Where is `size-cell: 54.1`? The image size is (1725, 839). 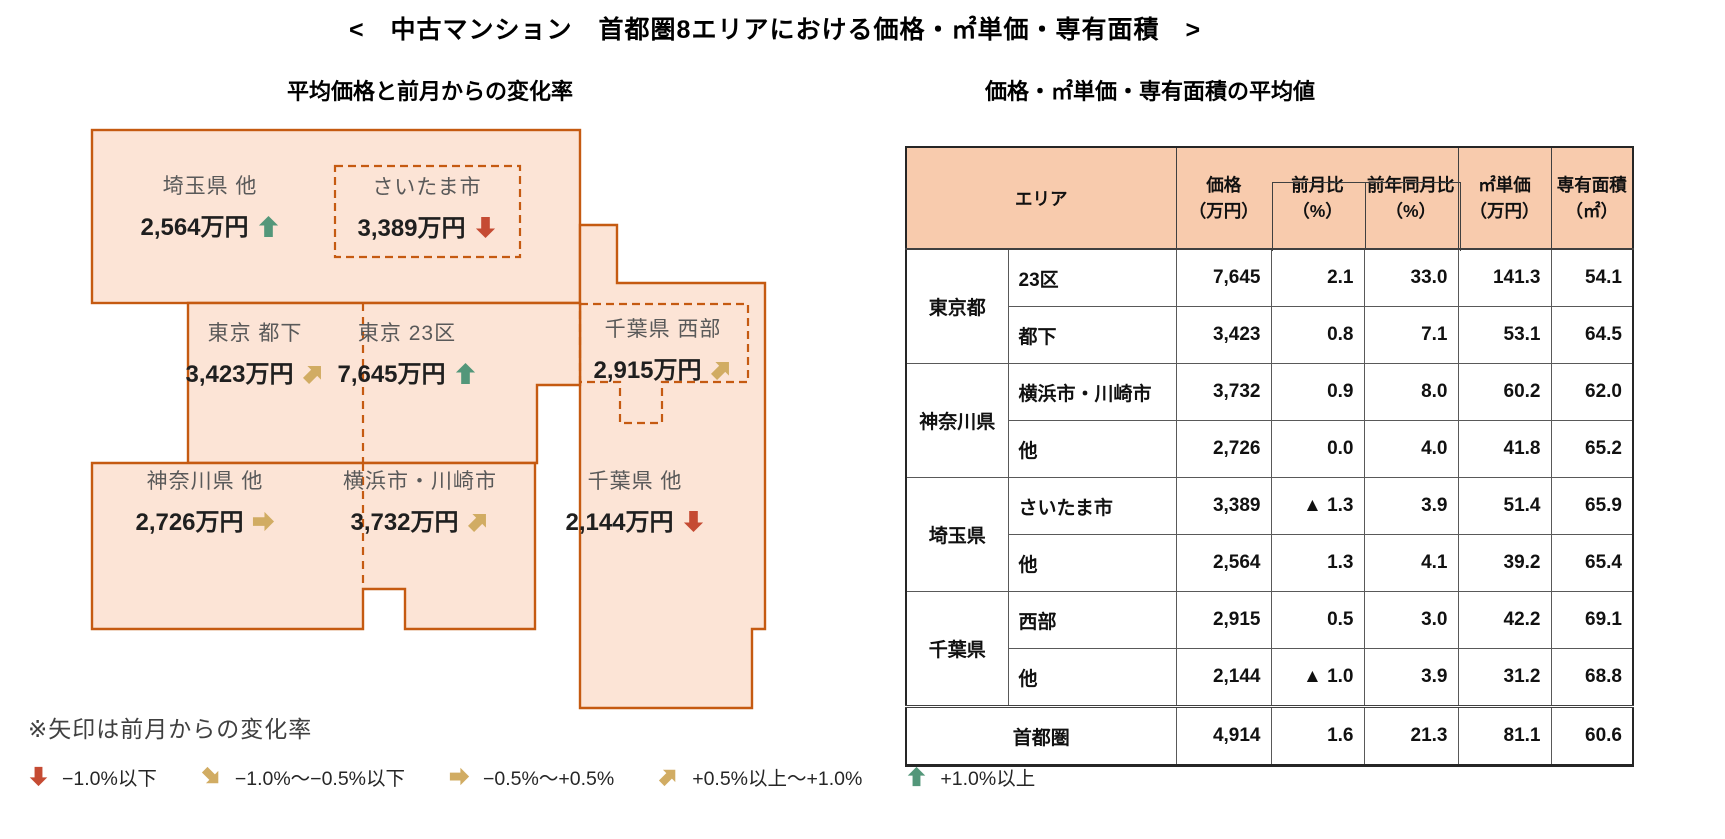
size-cell: 54.1 is located at coordinates (1592, 277).